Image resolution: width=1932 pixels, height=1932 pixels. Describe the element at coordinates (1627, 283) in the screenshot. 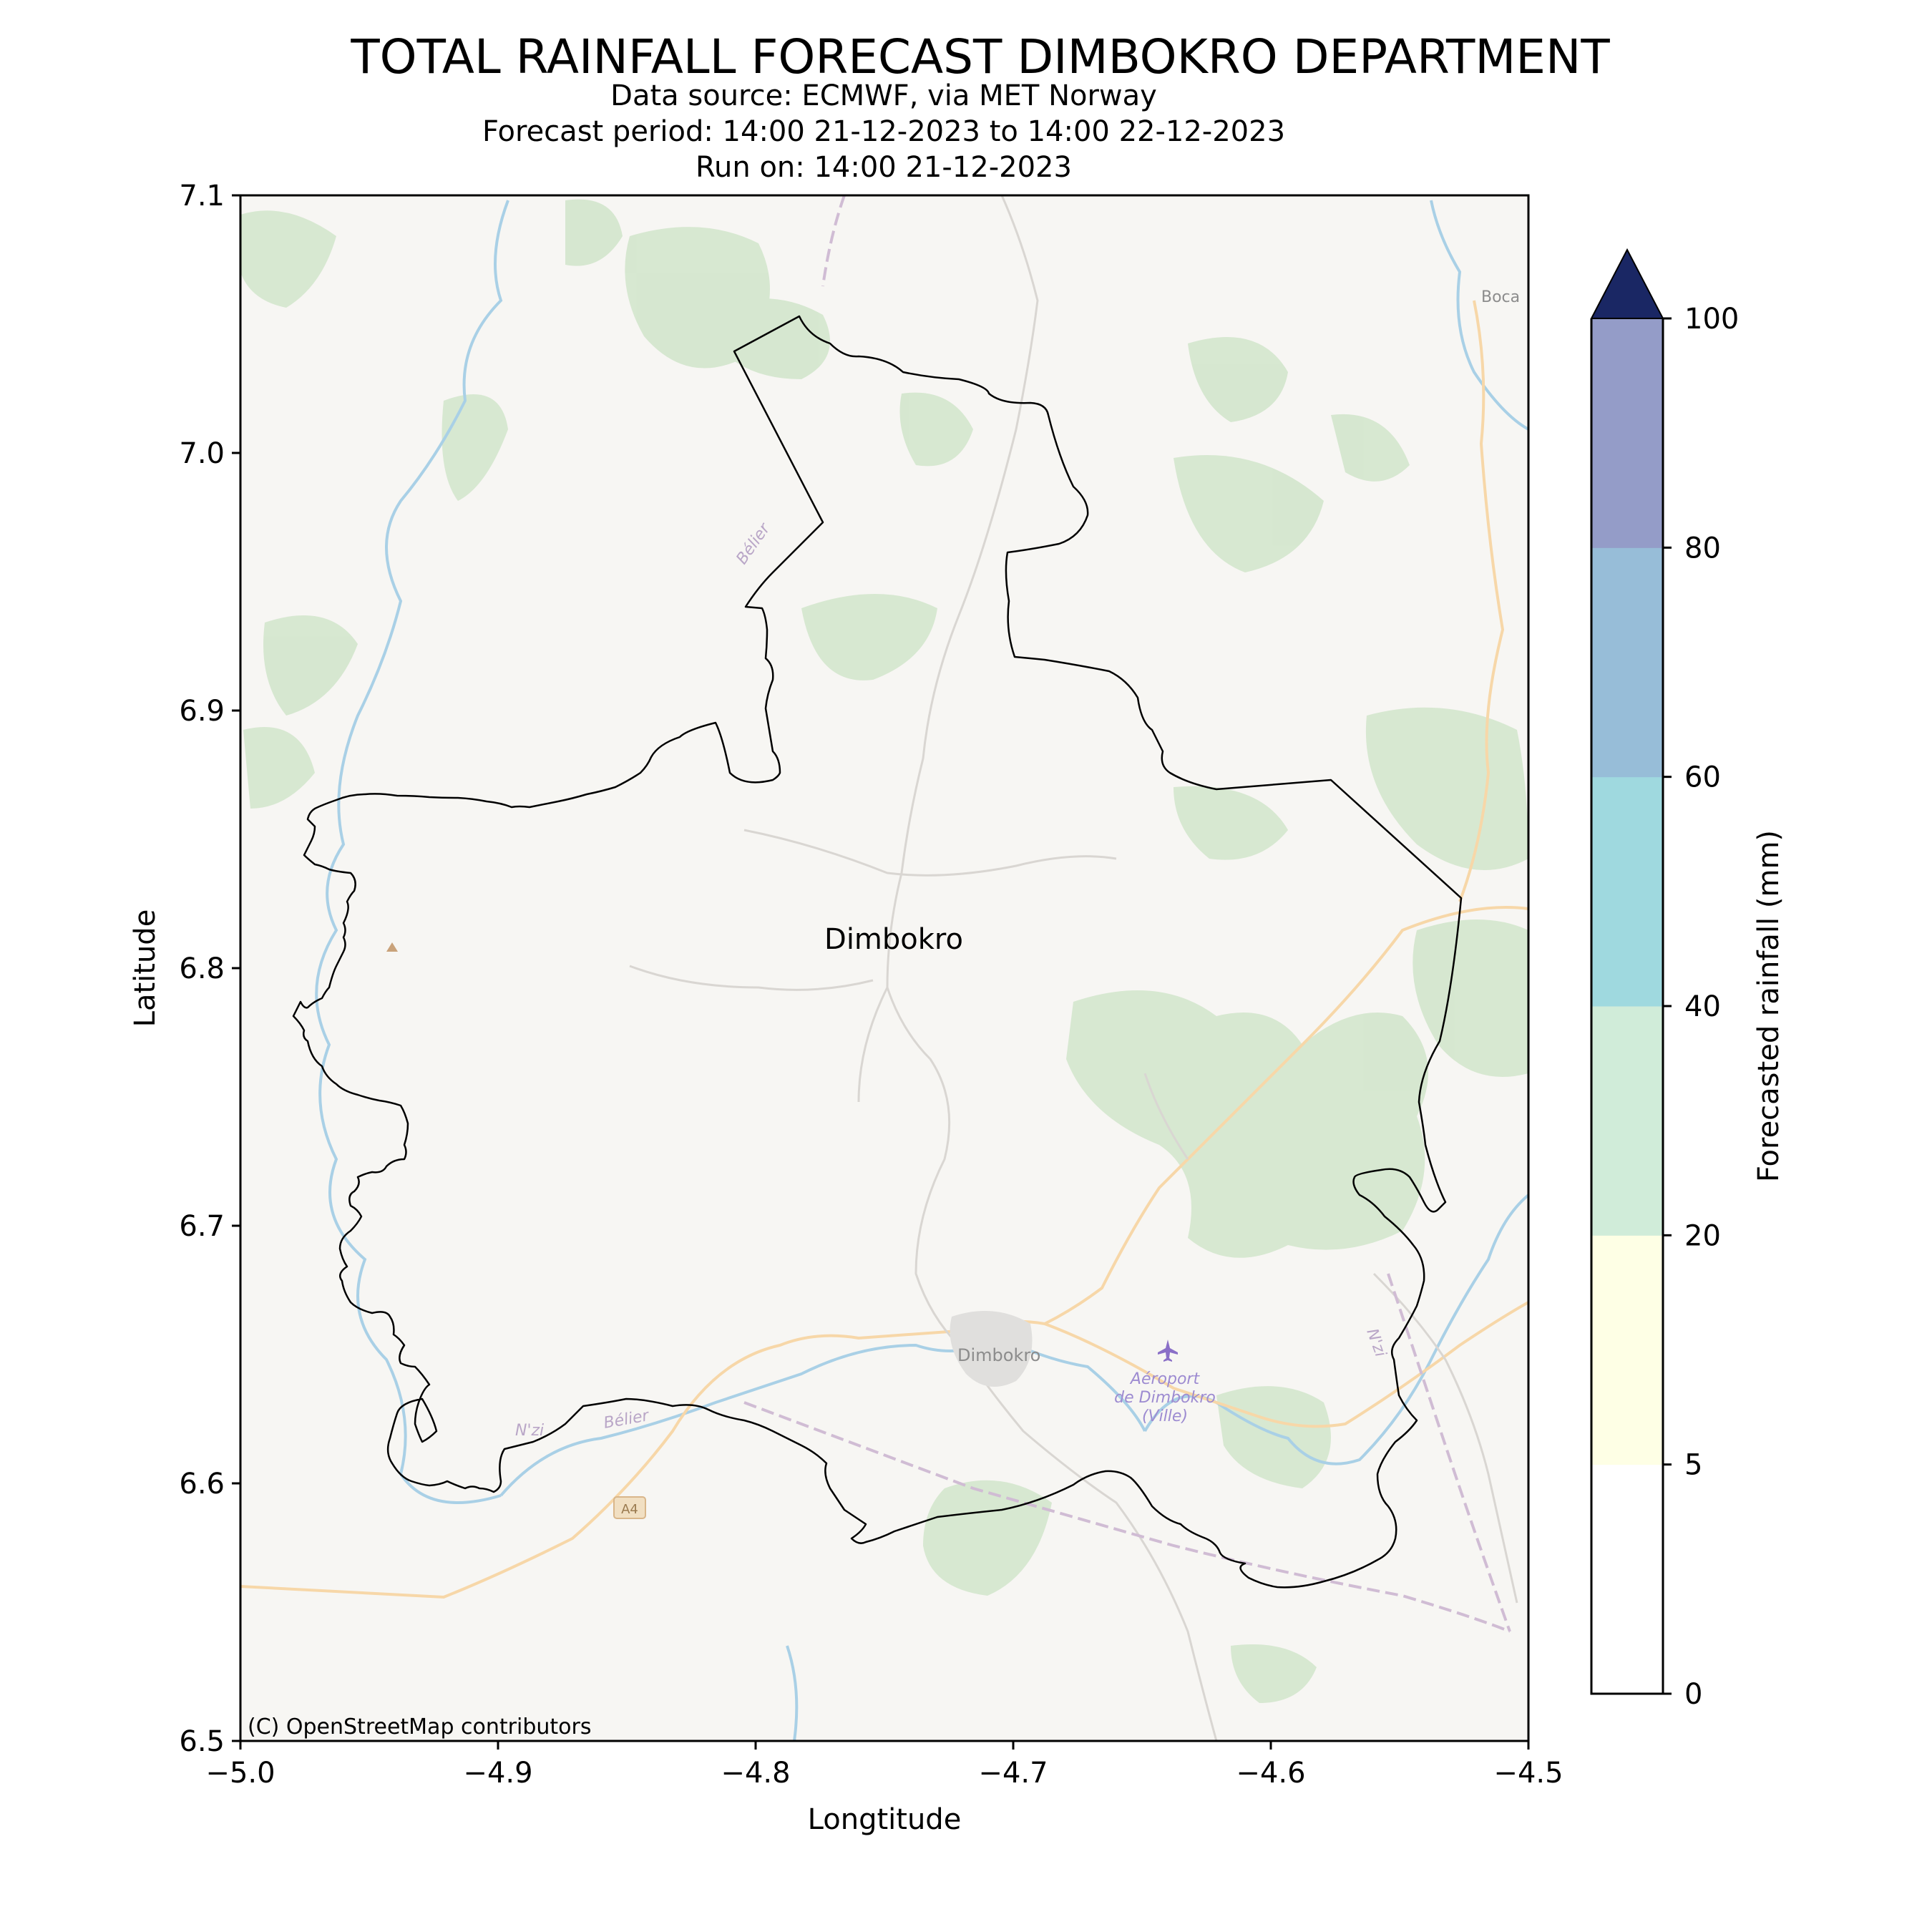

I see `colorbar-extend-arrow` at that location.